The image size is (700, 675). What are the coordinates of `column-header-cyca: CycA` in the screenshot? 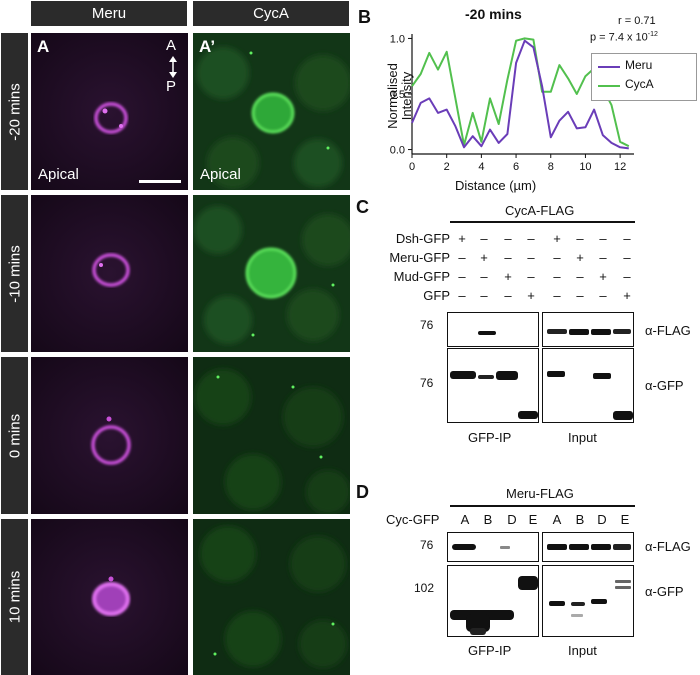 It's located at (271, 13).